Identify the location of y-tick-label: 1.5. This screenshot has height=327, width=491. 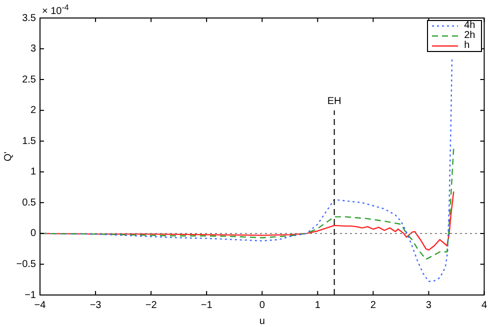
(29, 141).